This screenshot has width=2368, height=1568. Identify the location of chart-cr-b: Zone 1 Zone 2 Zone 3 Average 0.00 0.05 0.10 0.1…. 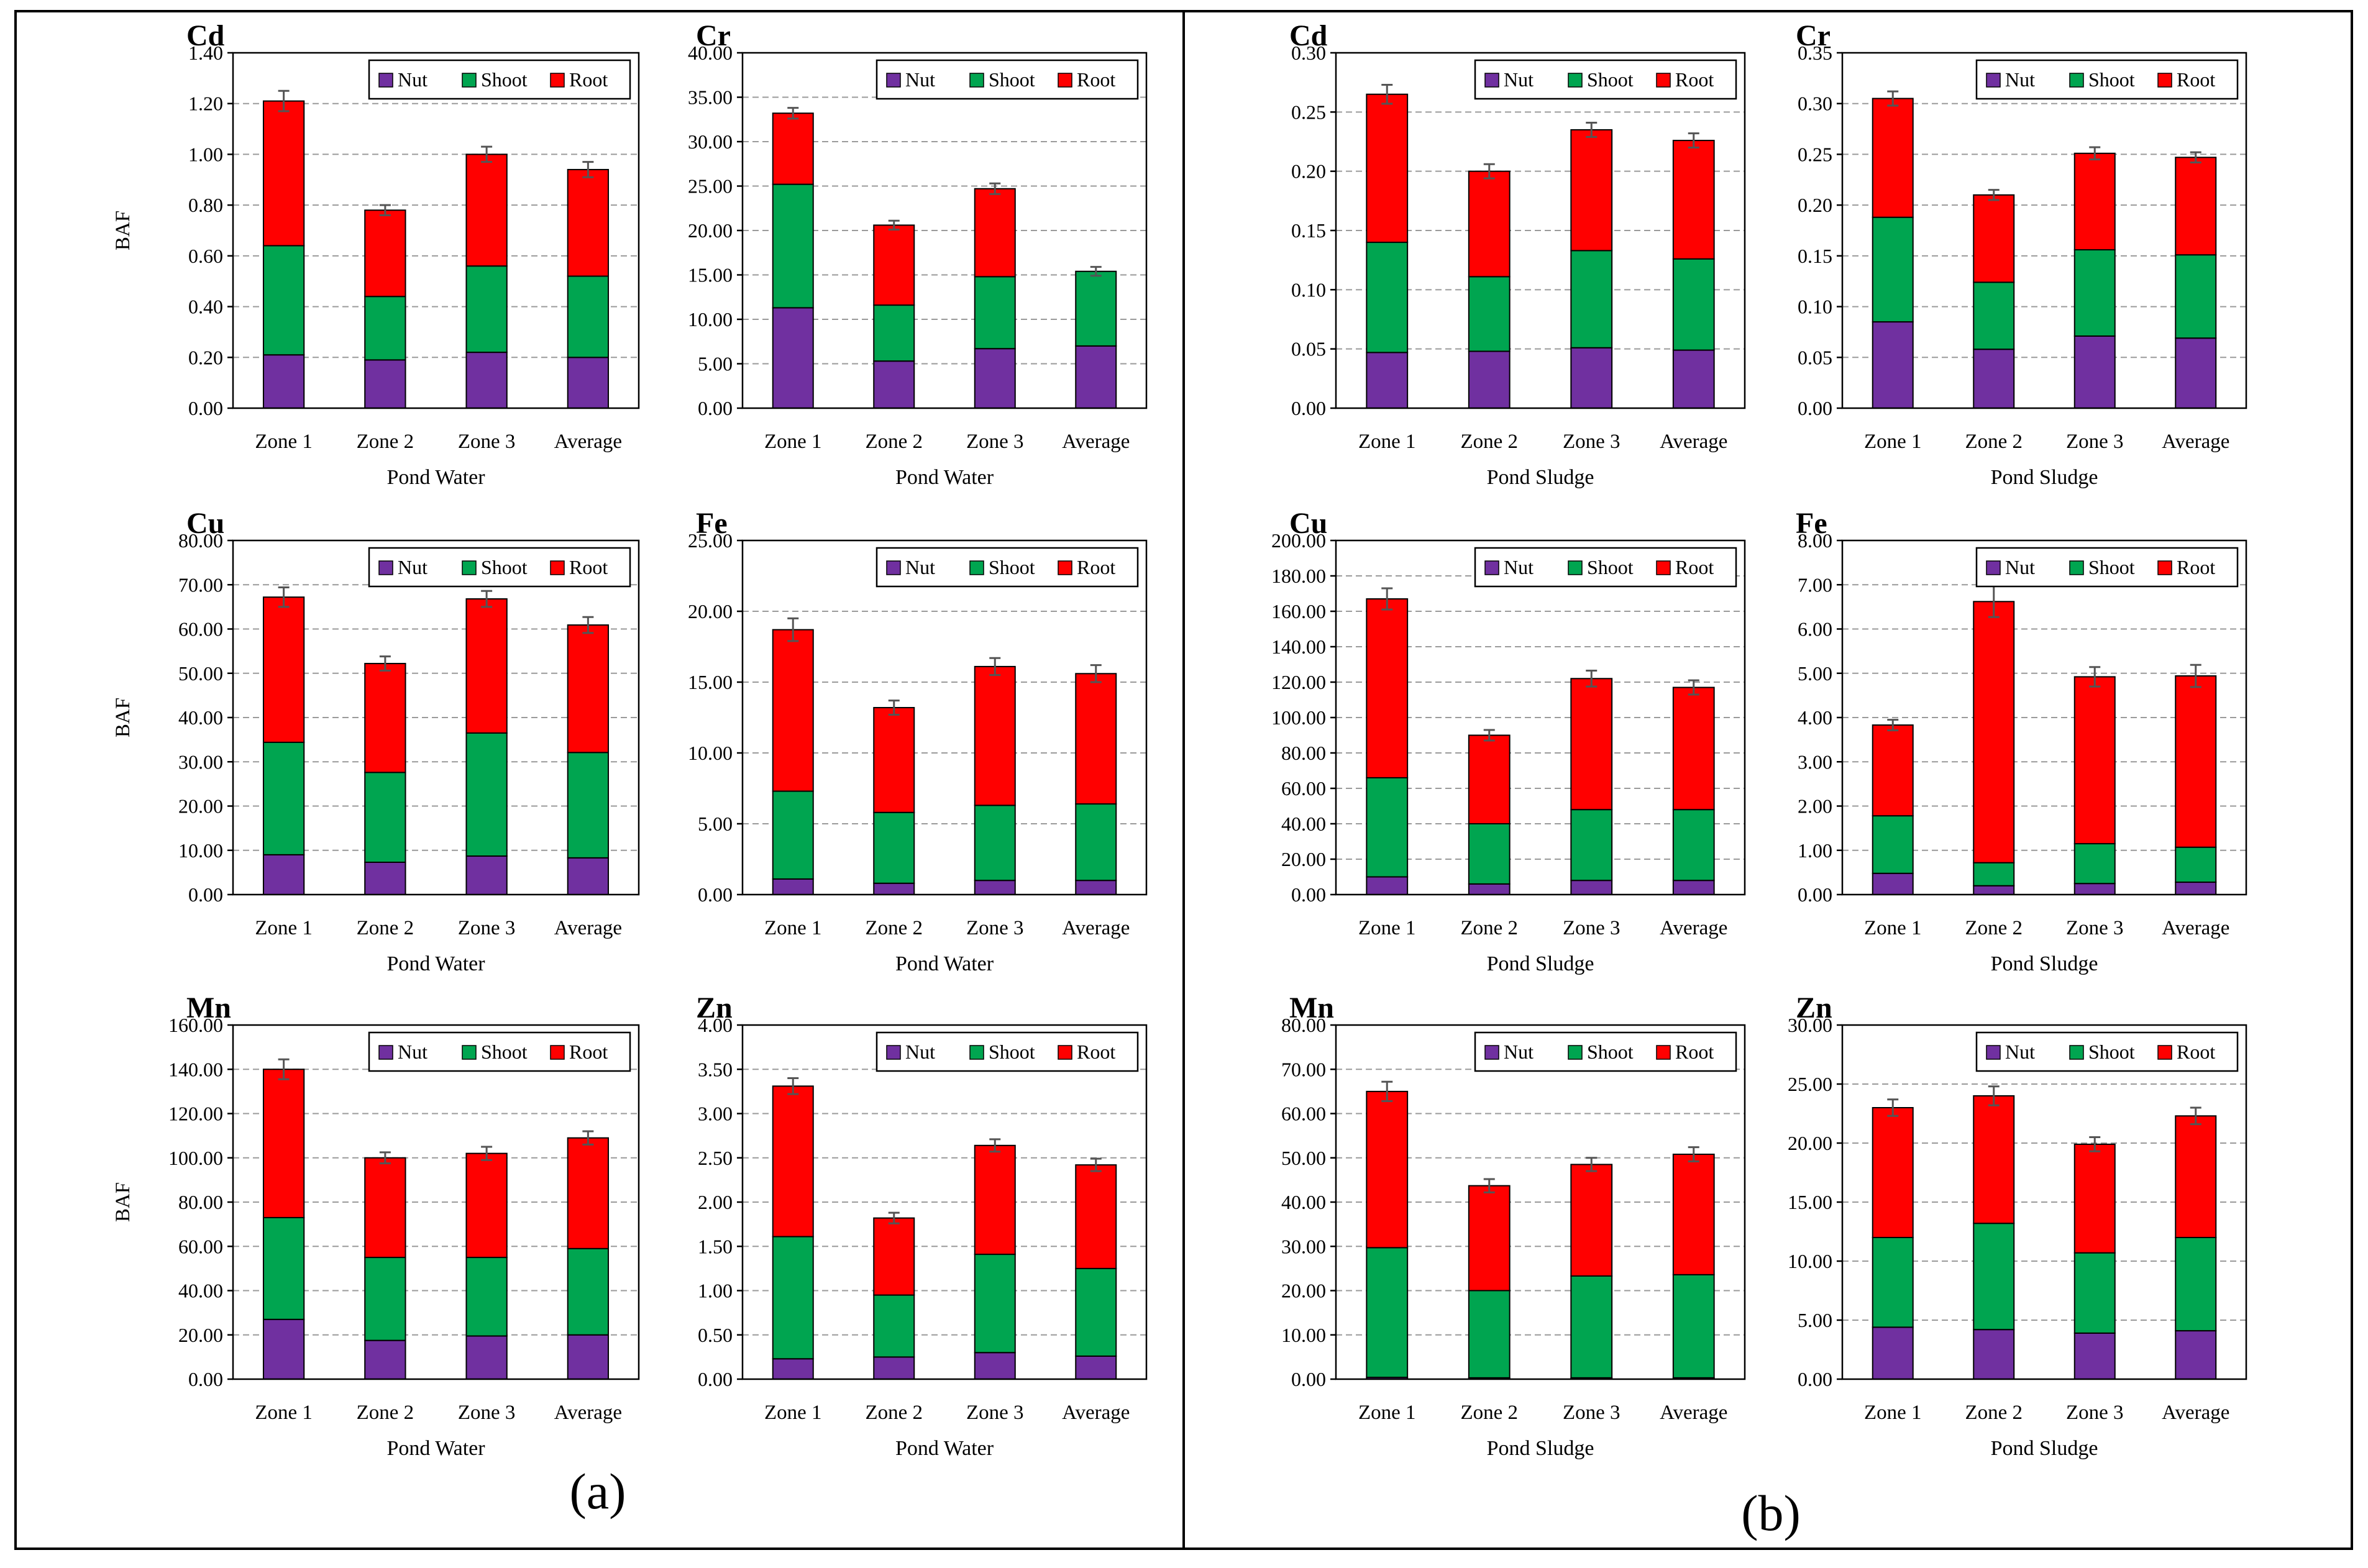
(2021, 254).